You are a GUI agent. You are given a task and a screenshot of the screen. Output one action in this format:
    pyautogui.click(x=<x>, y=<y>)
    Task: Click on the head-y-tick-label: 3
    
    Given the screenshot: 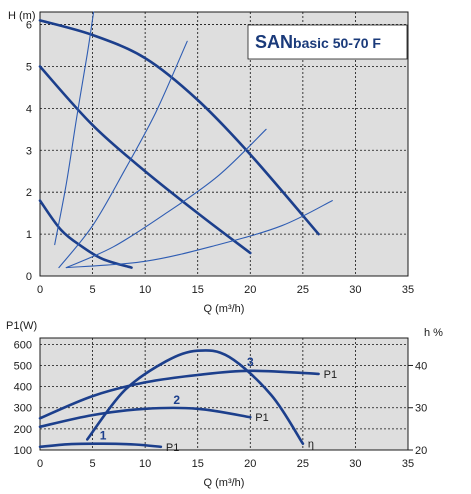 What is the action you would take?
    pyautogui.click(x=29, y=151)
    